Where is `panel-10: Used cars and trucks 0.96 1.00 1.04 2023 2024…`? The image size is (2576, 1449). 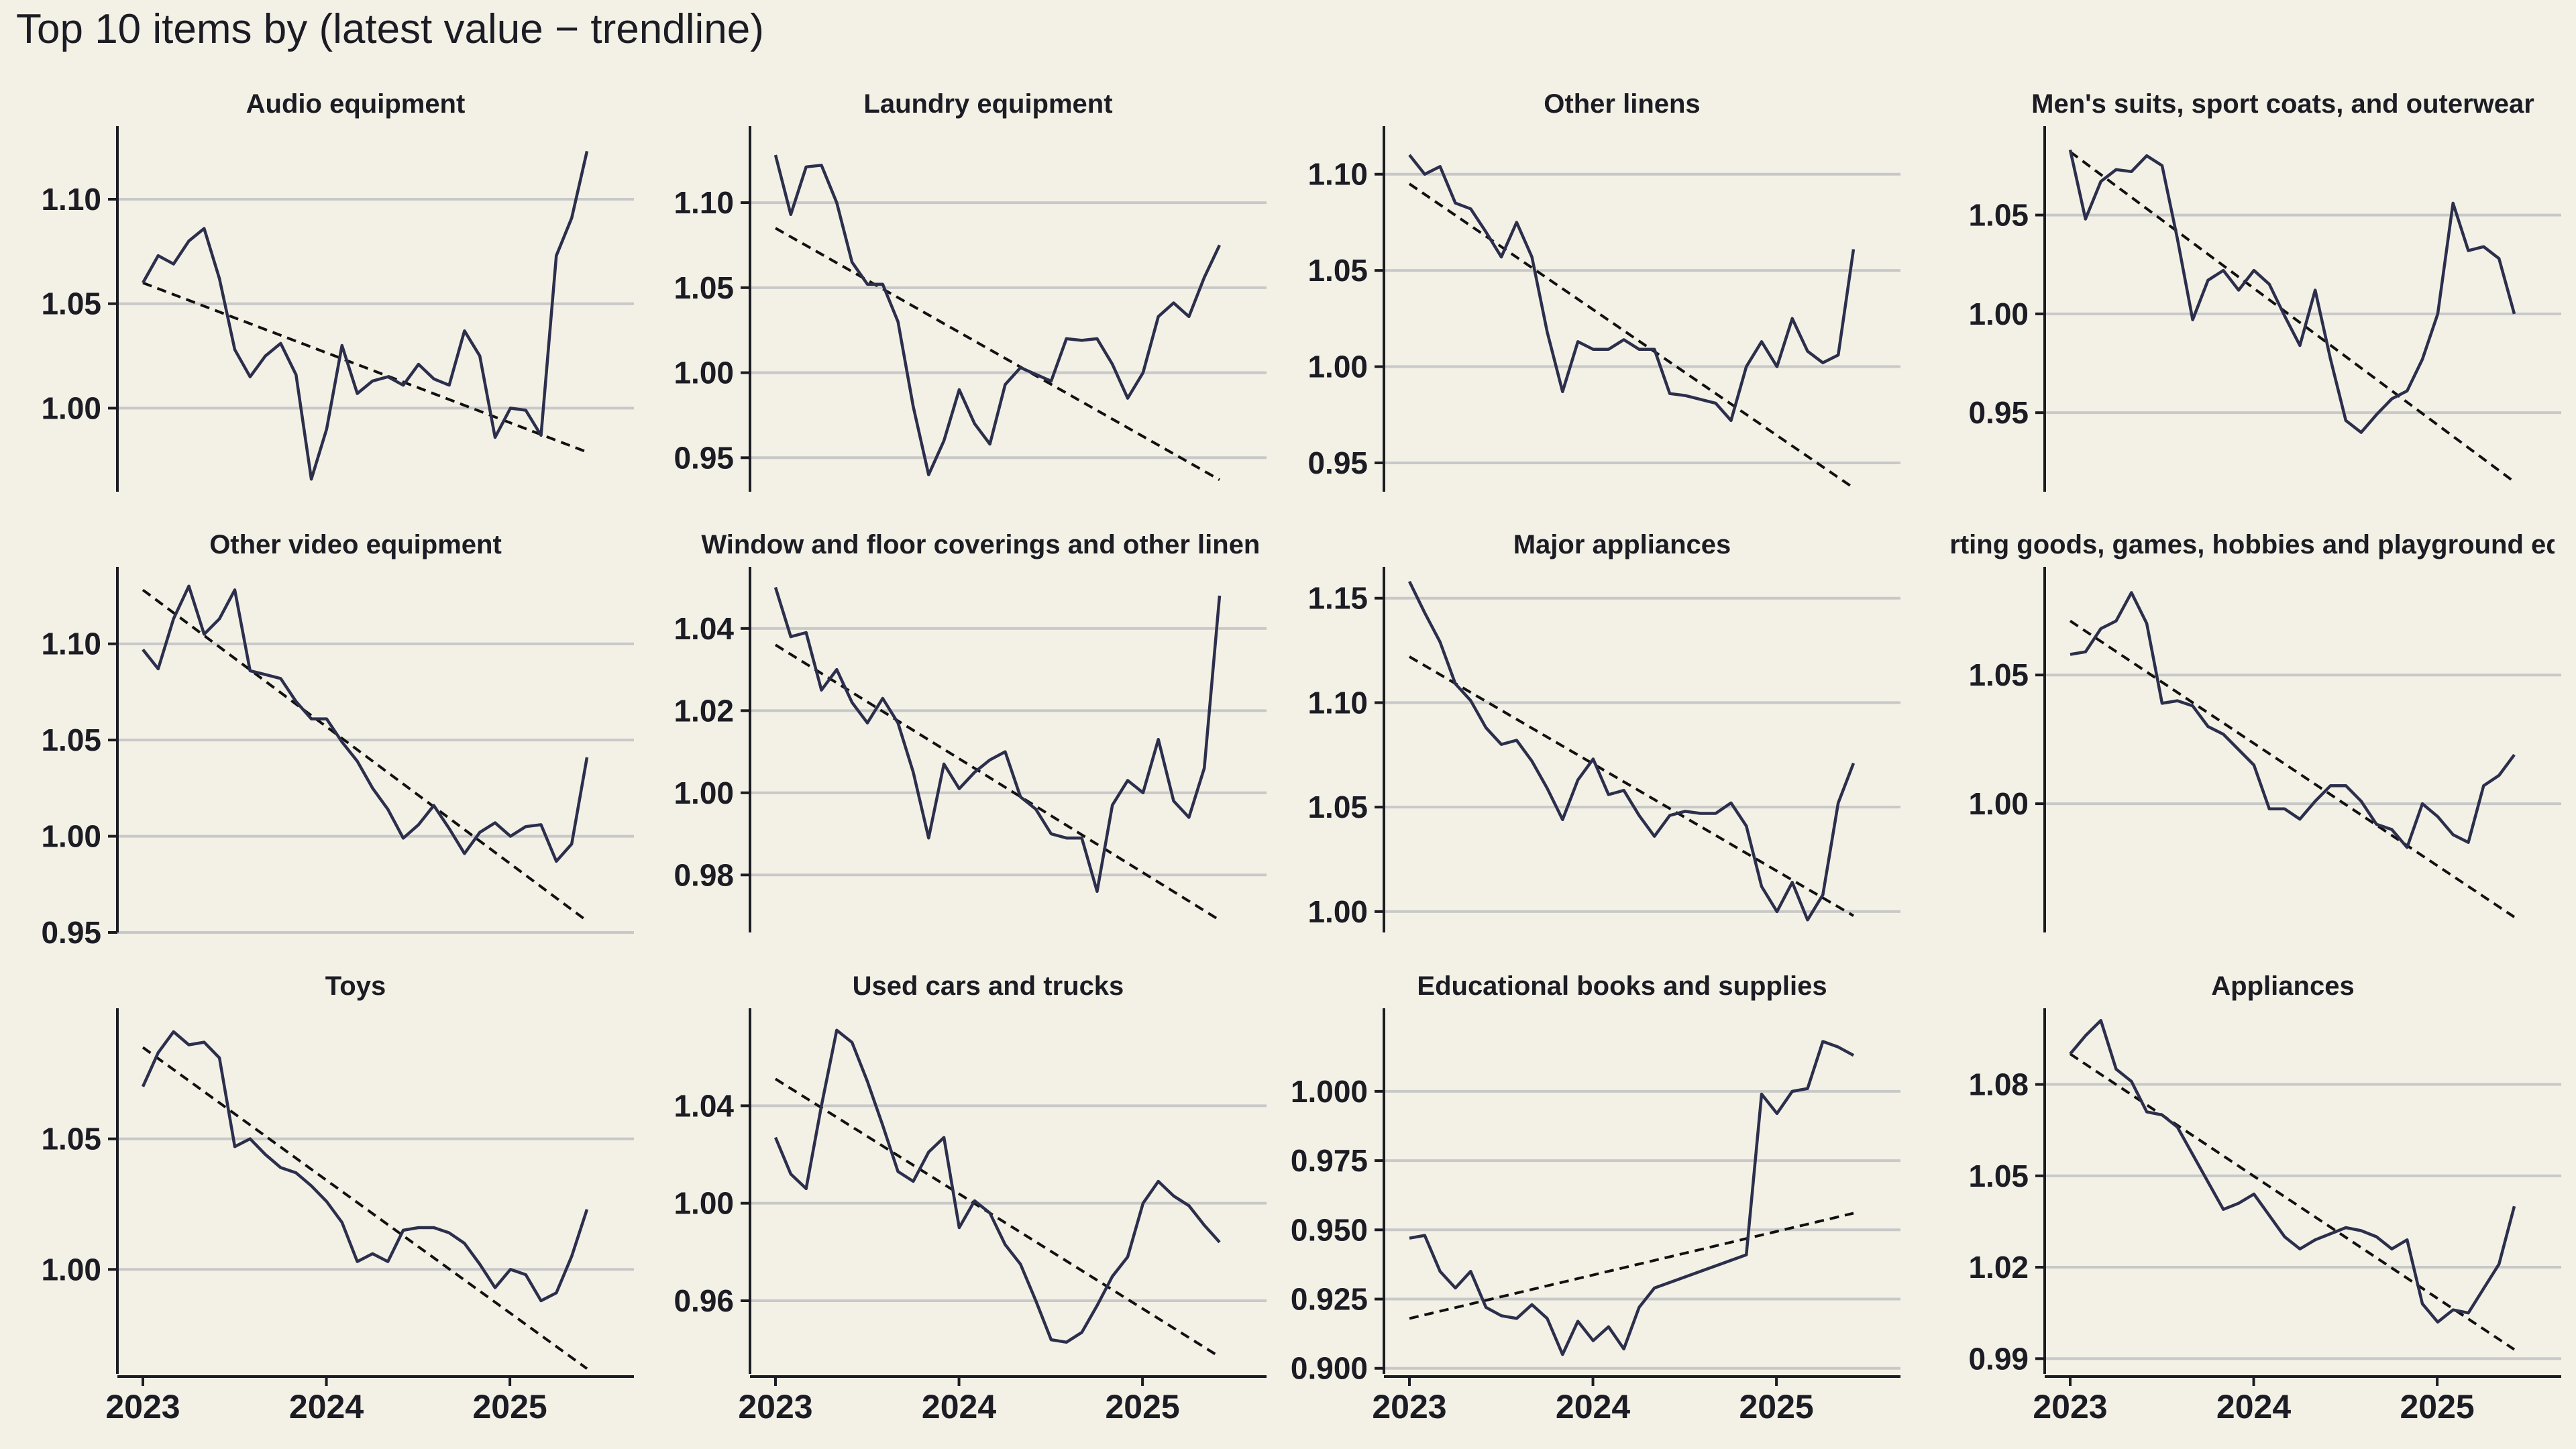 panel-10: Used cars and trucks 0.96 1.00 1.04 2023 2024… is located at coordinates (970, 1198).